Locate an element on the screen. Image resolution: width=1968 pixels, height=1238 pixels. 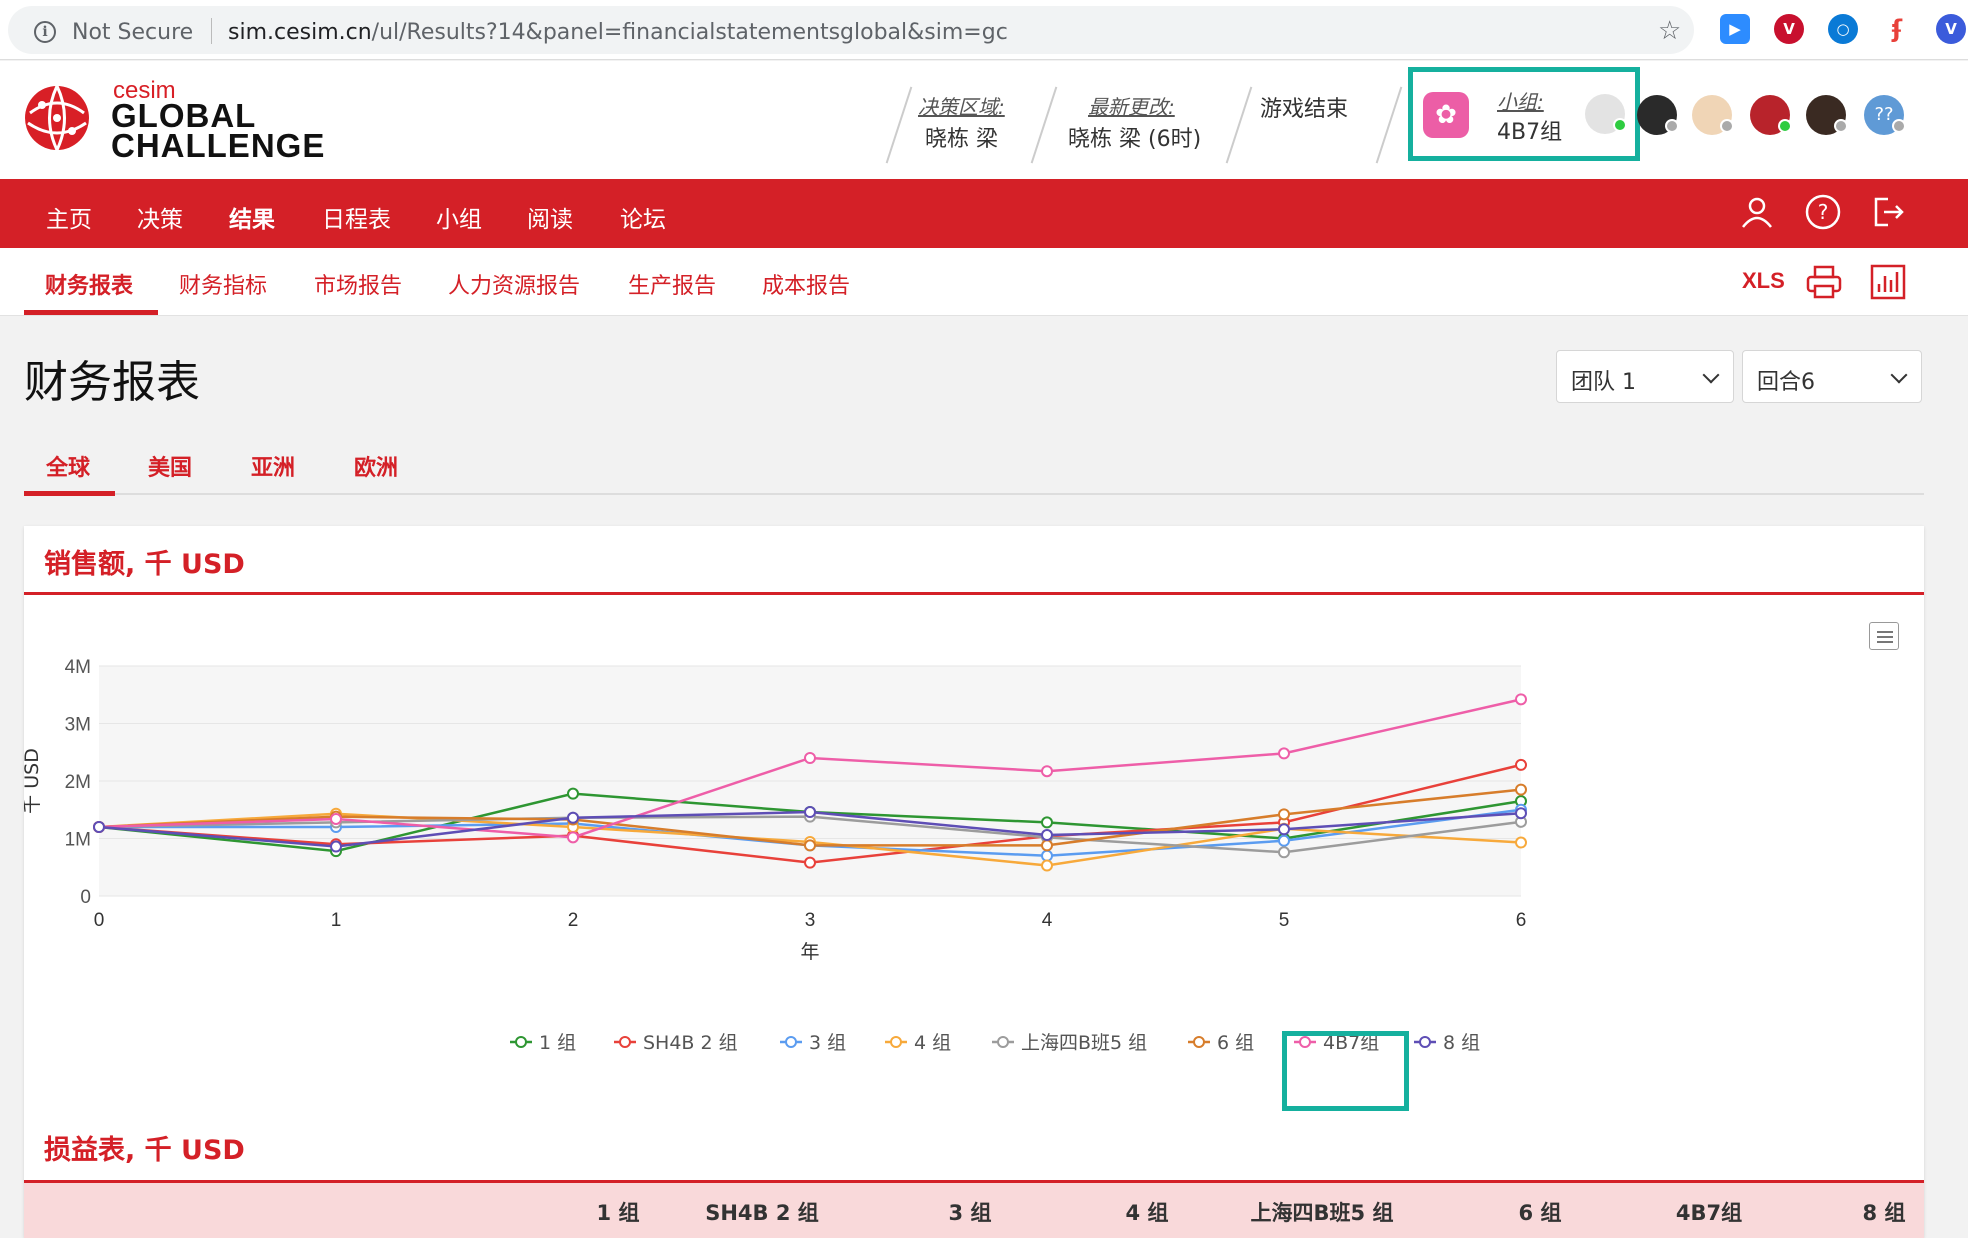
sales-chart-title: 销售额, 千 USD is located at coordinates (144, 564).